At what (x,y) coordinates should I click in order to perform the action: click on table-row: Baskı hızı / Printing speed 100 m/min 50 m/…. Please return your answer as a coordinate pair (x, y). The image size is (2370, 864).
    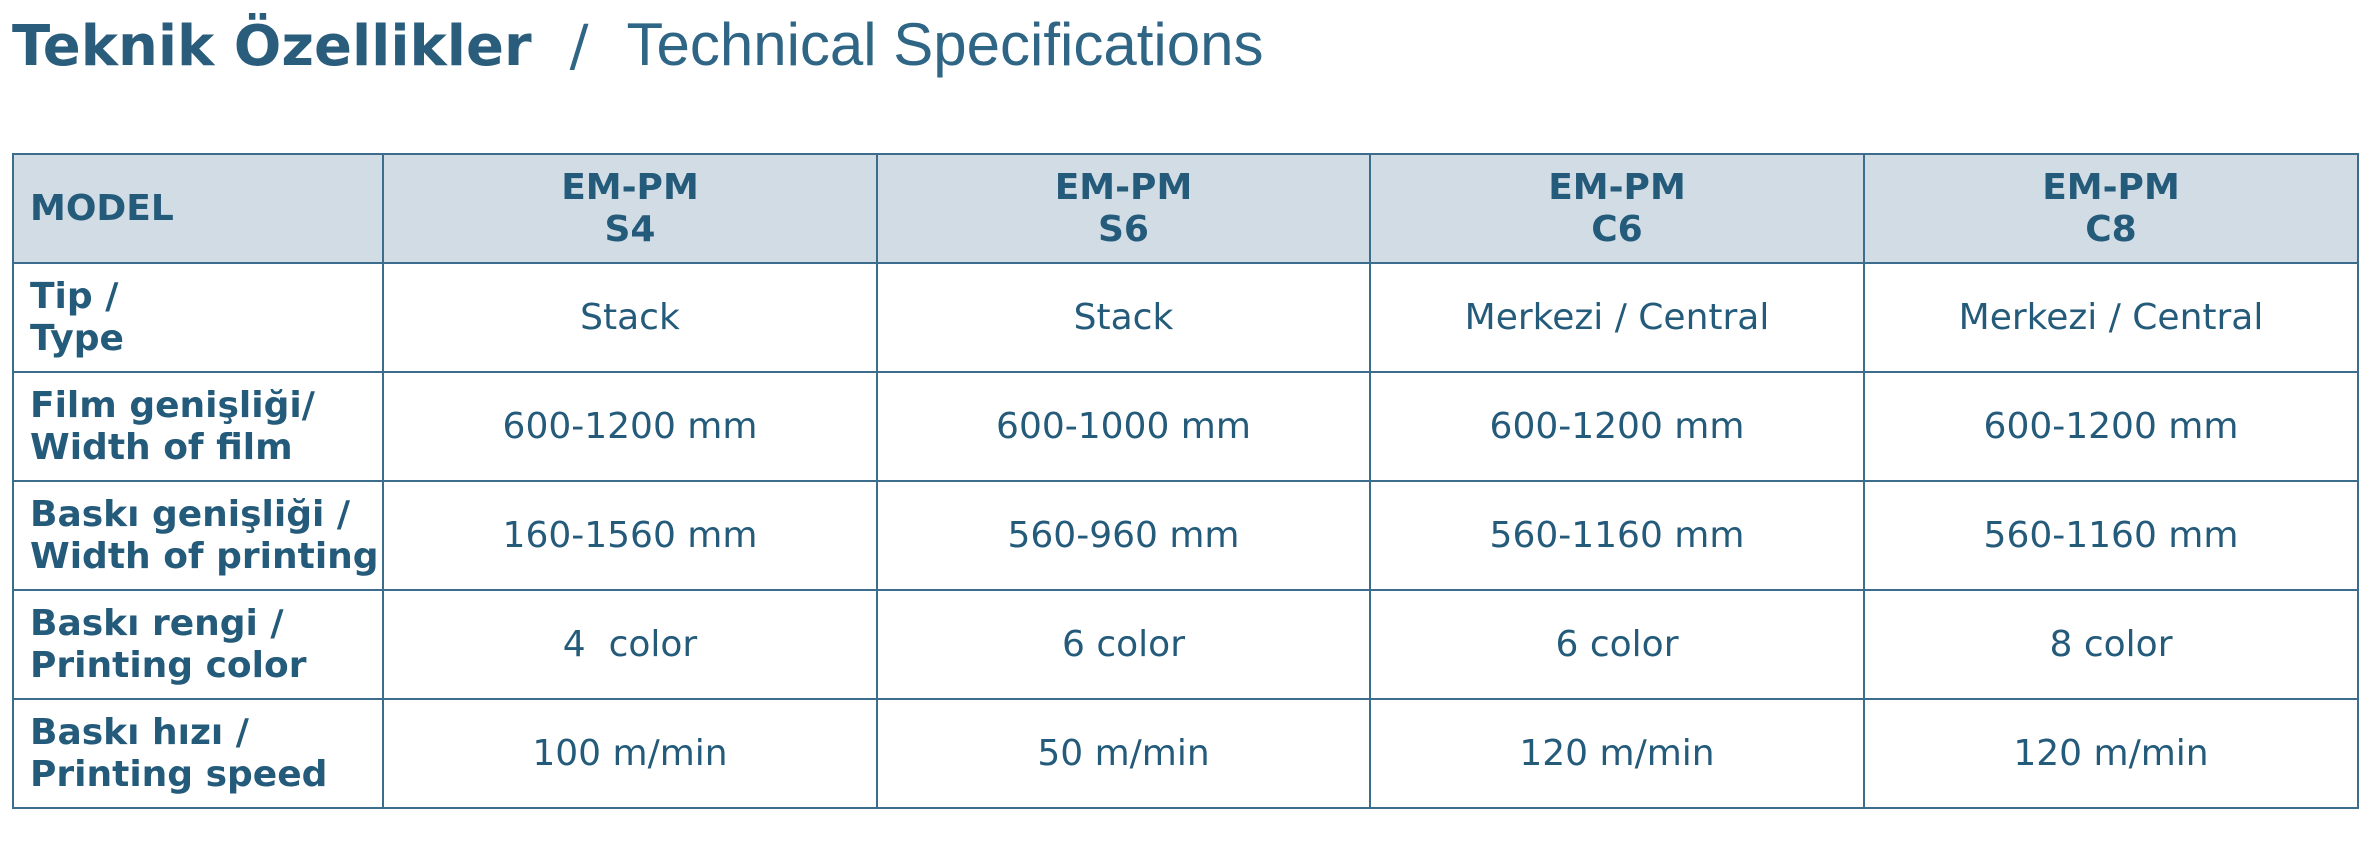
    Looking at the image, I should click on (1185, 753).